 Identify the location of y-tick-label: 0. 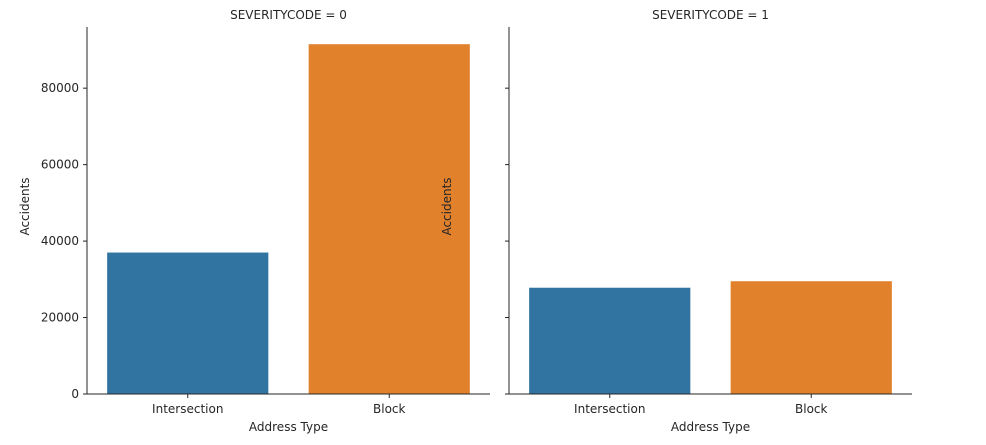
(75, 394).